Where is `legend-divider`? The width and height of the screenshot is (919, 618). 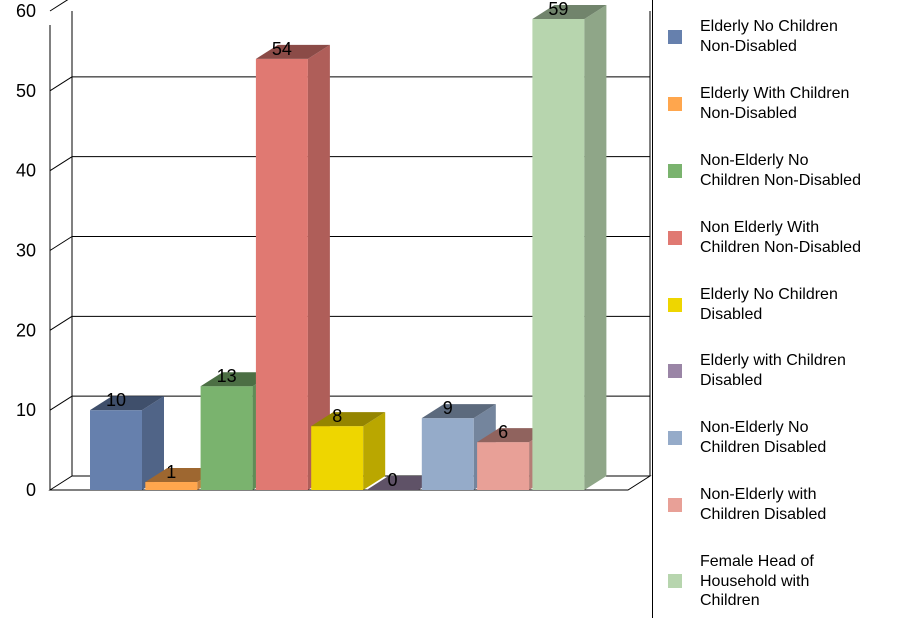 legend-divider is located at coordinates (652, 309).